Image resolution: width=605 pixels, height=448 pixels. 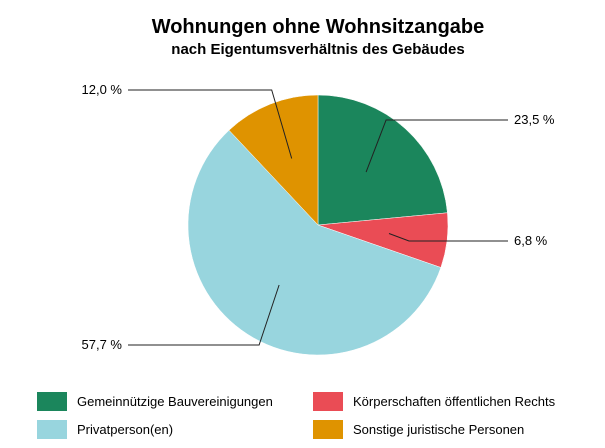 What do you see at coordinates (125, 429) in the screenshot?
I see `legend-label-privatperson-en: Privatperson(en)` at bounding box center [125, 429].